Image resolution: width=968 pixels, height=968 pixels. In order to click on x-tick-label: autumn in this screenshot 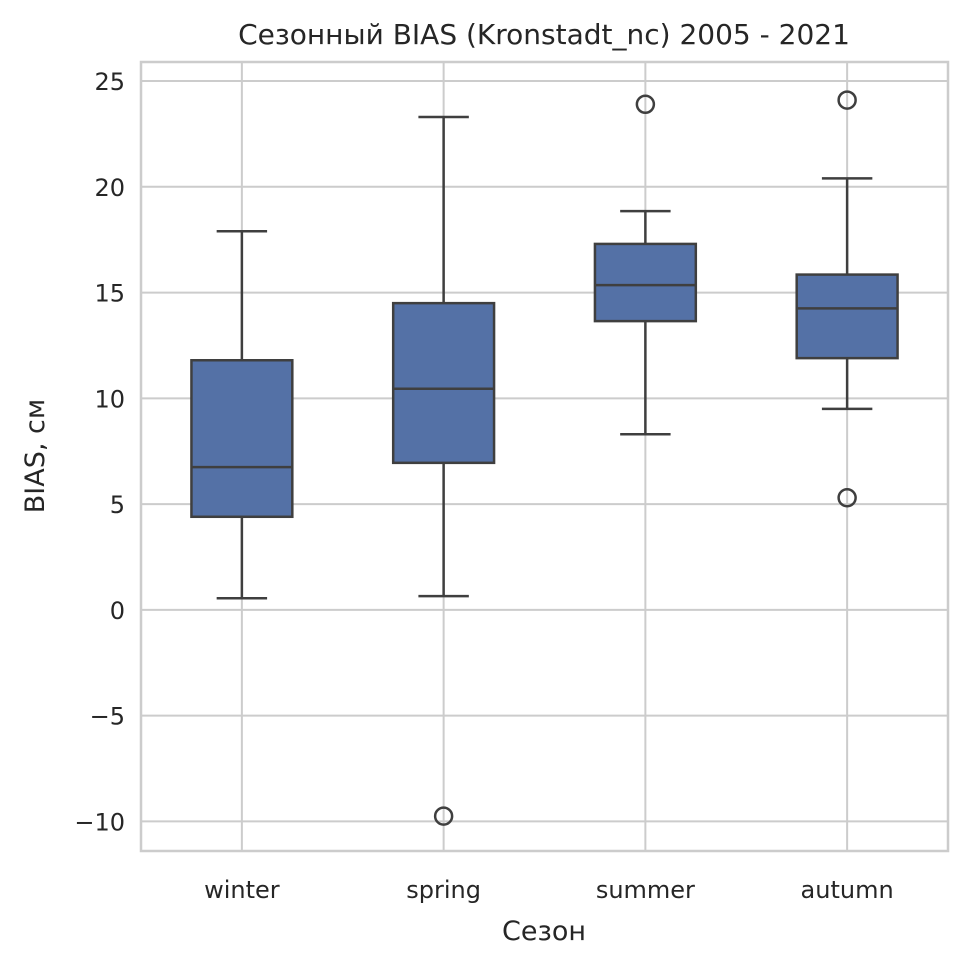, I will do `click(847, 890)`.